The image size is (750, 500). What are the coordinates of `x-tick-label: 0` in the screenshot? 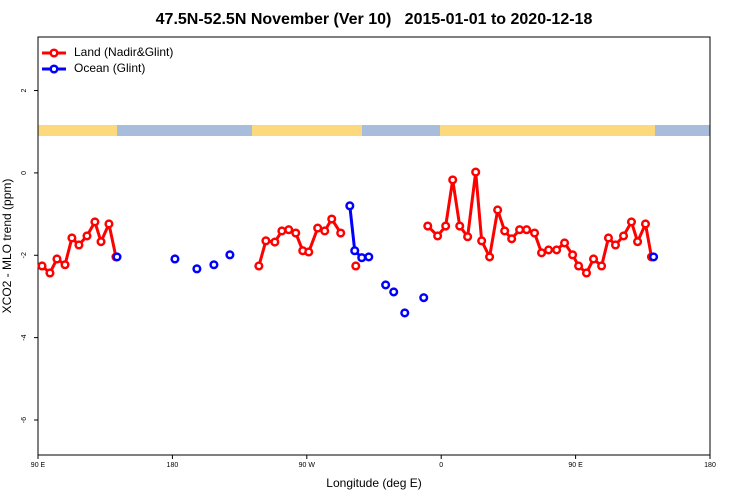 It's located at (441, 465).